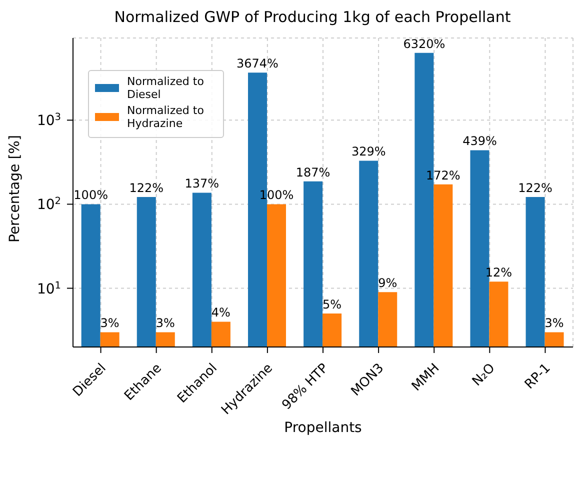  Describe the element at coordinates (257, 63) in the screenshot. I see `data-label: 3674%` at that location.